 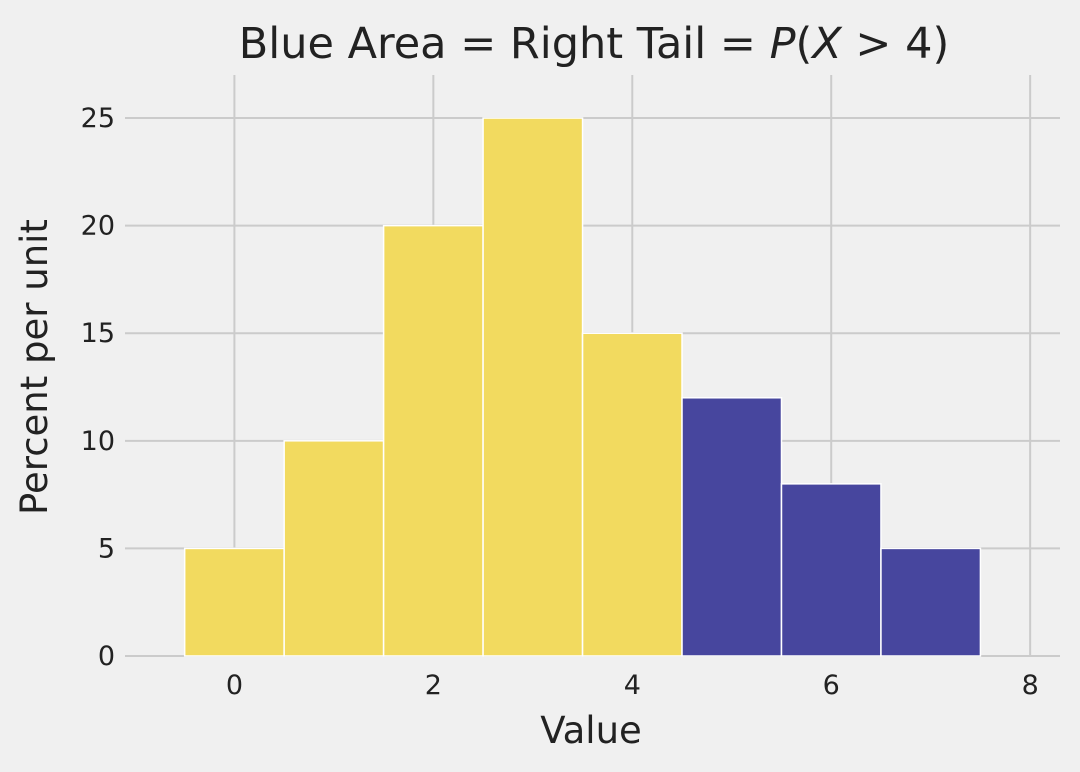 I want to click on y-tick-label: 25, so click(x=98, y=118).